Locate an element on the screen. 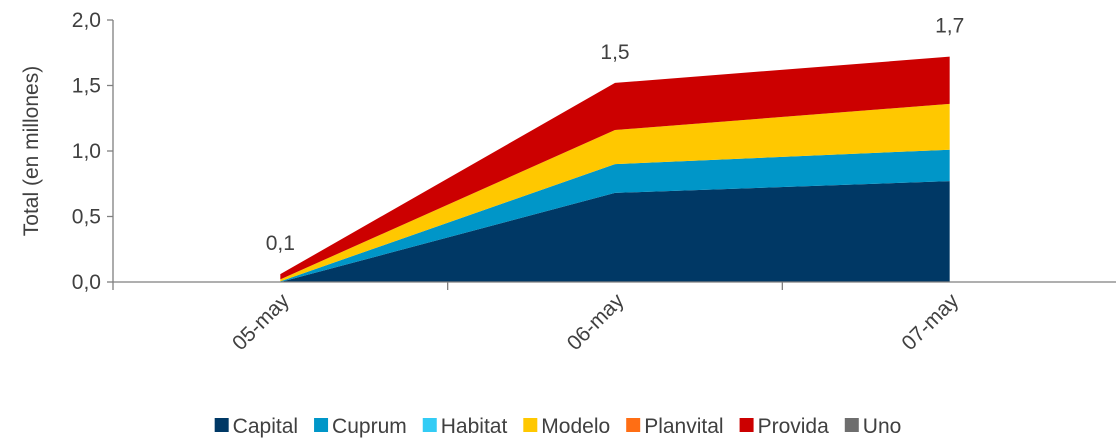 This screenshot has height=445, width=1116. y-tick-label: 2,0 is located at coordinates (86, 20).